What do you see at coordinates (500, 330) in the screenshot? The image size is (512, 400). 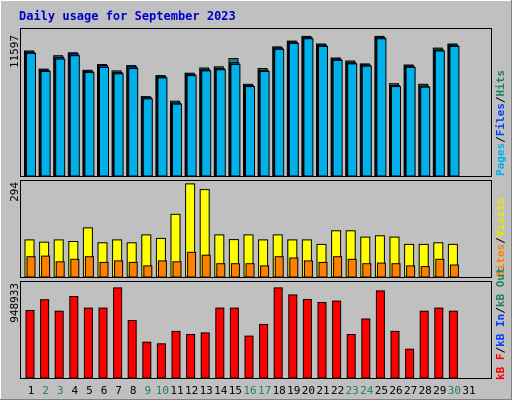 I see `legend-kbin: kB In` at bounding box center [500, 330].